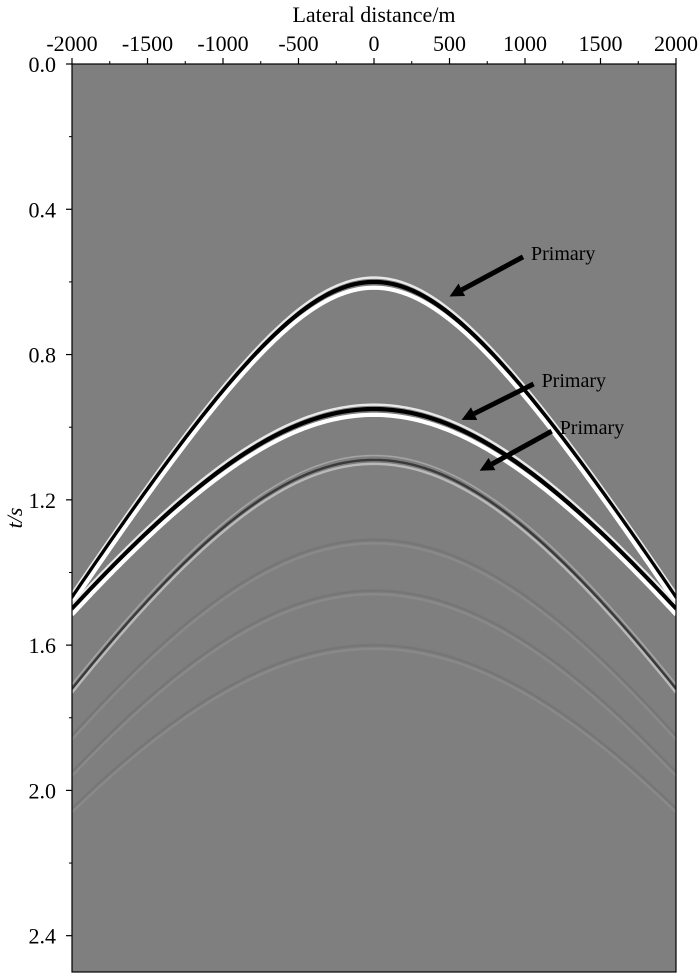 The width and height of the screenshot is (700, 973). I want to click on y-tick-label: 0.0, so click(43, 64).